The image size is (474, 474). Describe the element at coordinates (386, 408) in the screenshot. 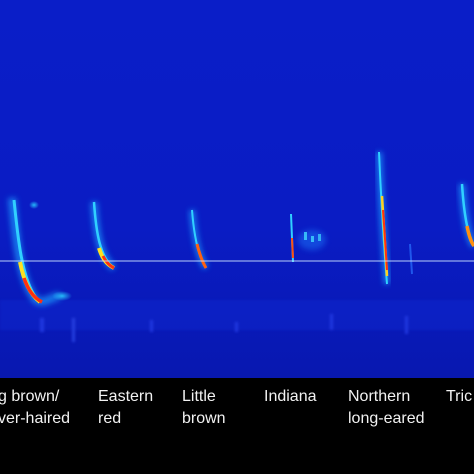

I see `label-northern-long-eared: Northern long-eared` at that location.